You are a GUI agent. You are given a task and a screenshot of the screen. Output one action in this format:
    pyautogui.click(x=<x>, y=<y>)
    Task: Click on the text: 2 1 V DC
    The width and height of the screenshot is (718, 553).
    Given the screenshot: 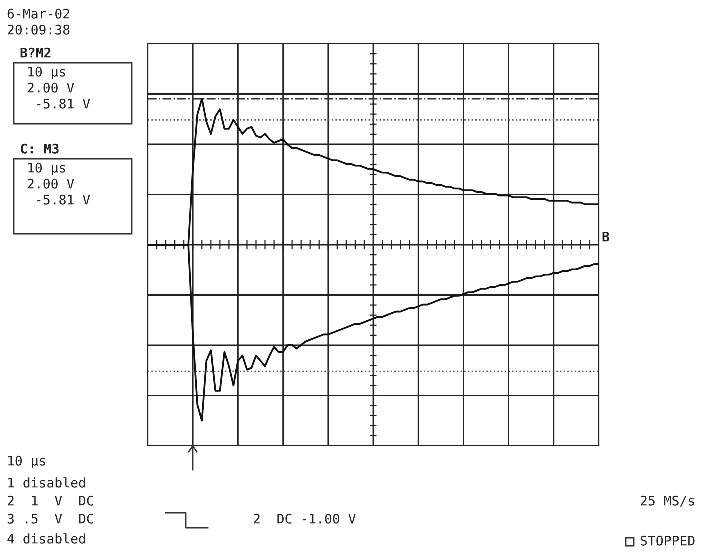 What is the action you would take?
    pyautogui.click(x=51, y=501)
    